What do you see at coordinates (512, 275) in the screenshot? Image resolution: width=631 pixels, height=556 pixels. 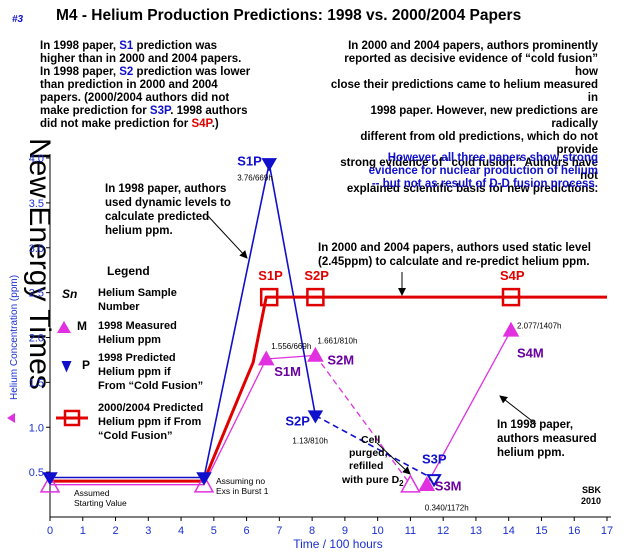 I see `point-label: S4P` at bounding box center [512, 275].